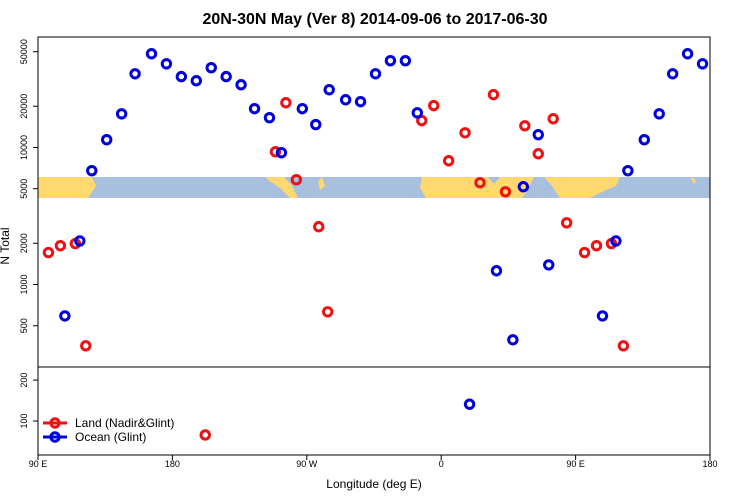  Describe the element at coordinates (24, 51) in the screenshot. I see `y-tick-label: 50000` at that location.